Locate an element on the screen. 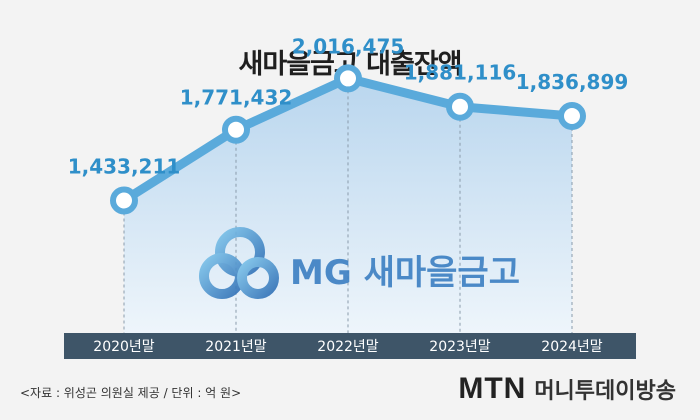  watermark-logo: MG 새마을금고 is located at coordinates (359, 263).